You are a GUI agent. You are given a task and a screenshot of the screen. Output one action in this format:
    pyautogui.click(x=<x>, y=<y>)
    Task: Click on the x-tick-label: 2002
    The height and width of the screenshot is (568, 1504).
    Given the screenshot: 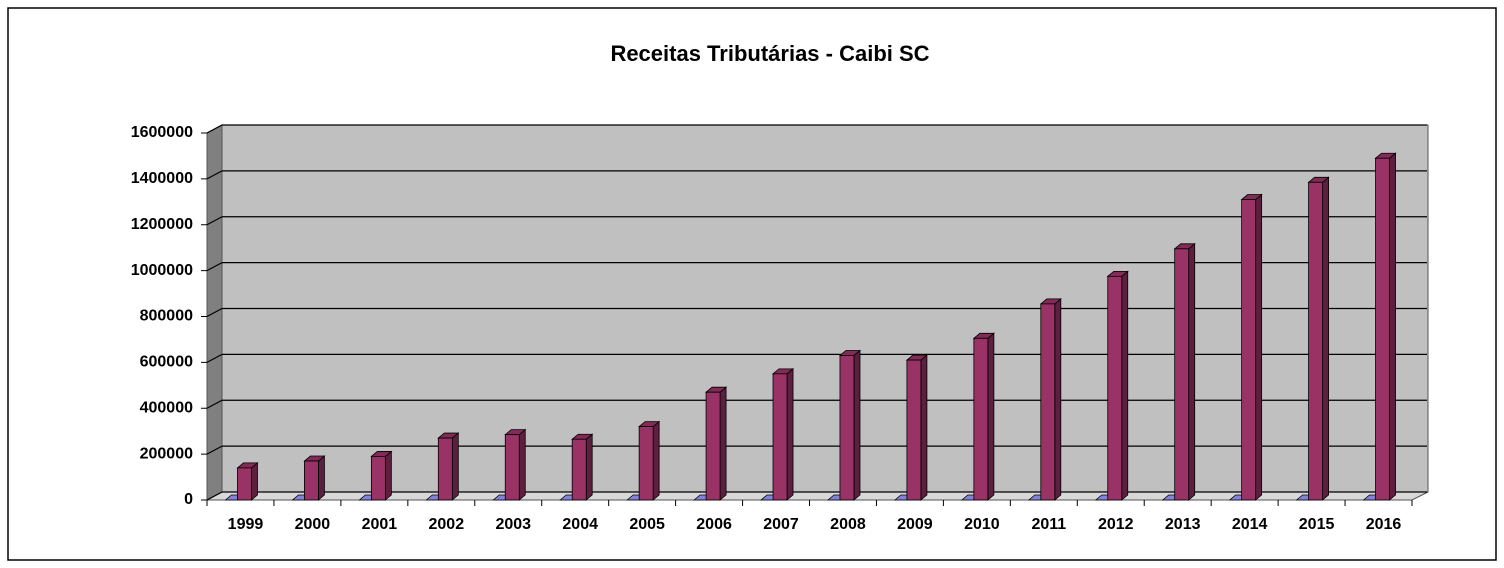 What is the action you would take?
    pyautogui.click(x=447, y=524)
    